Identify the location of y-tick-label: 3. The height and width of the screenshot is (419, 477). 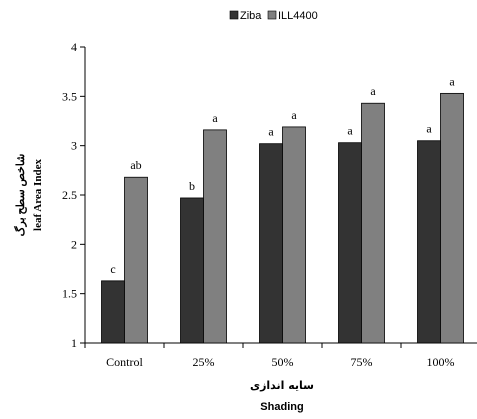
(74, 146).